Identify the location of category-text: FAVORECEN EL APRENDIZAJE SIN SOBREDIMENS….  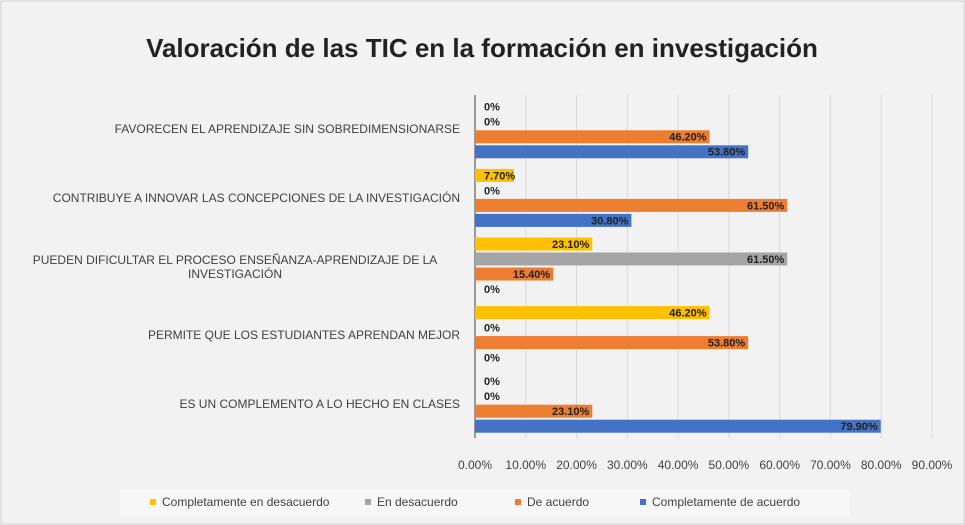
(287, 129).